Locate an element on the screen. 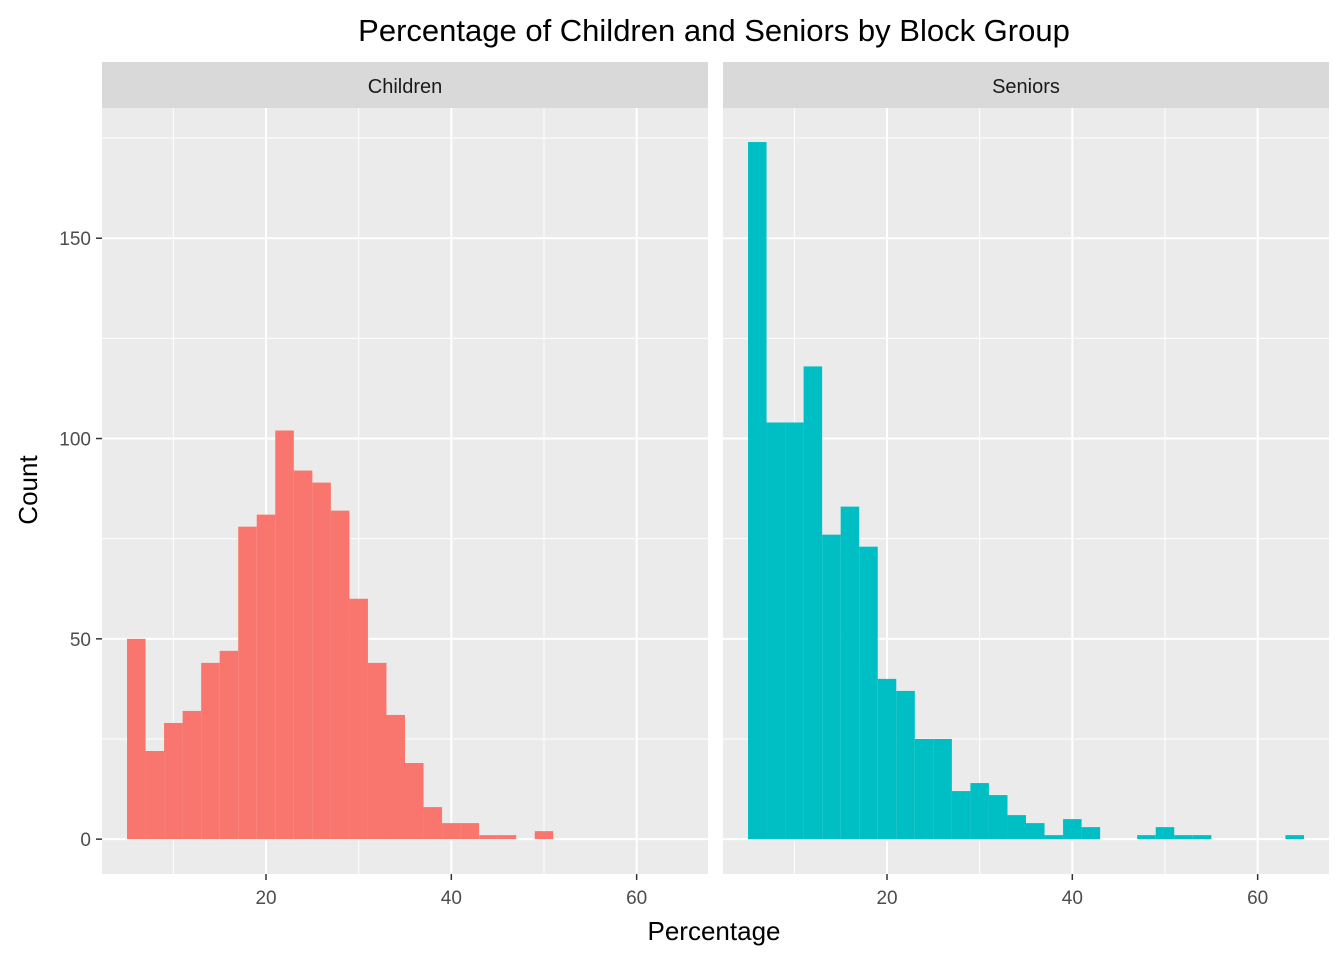 The height and width of the screenshot is (960, 1344). y-tick-label: 50 is located at coordinates (80, 640).